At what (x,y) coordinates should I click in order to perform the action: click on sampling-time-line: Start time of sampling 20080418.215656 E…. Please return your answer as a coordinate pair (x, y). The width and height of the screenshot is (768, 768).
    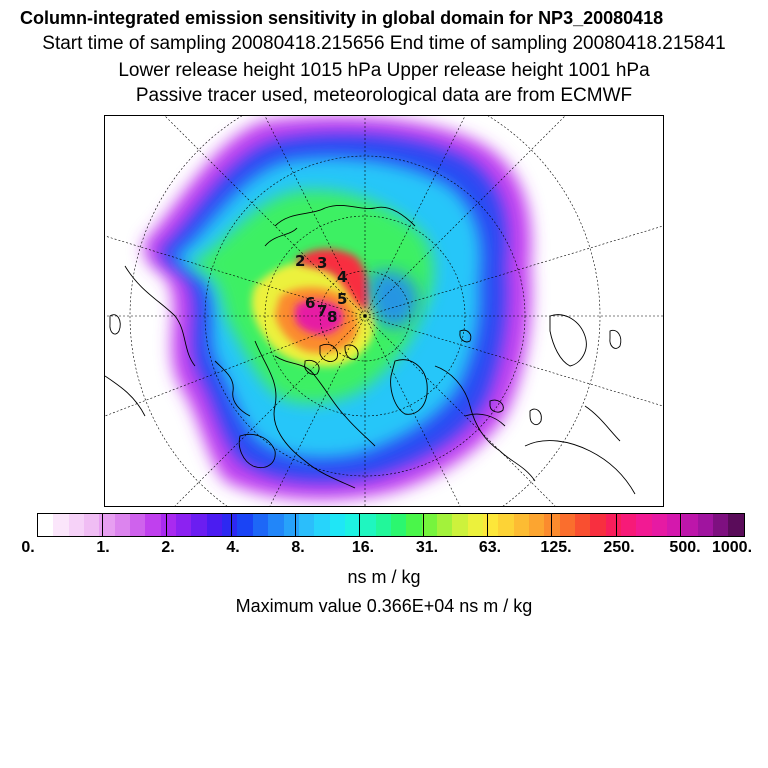
    Looking at the image, I should click on (384, 43).